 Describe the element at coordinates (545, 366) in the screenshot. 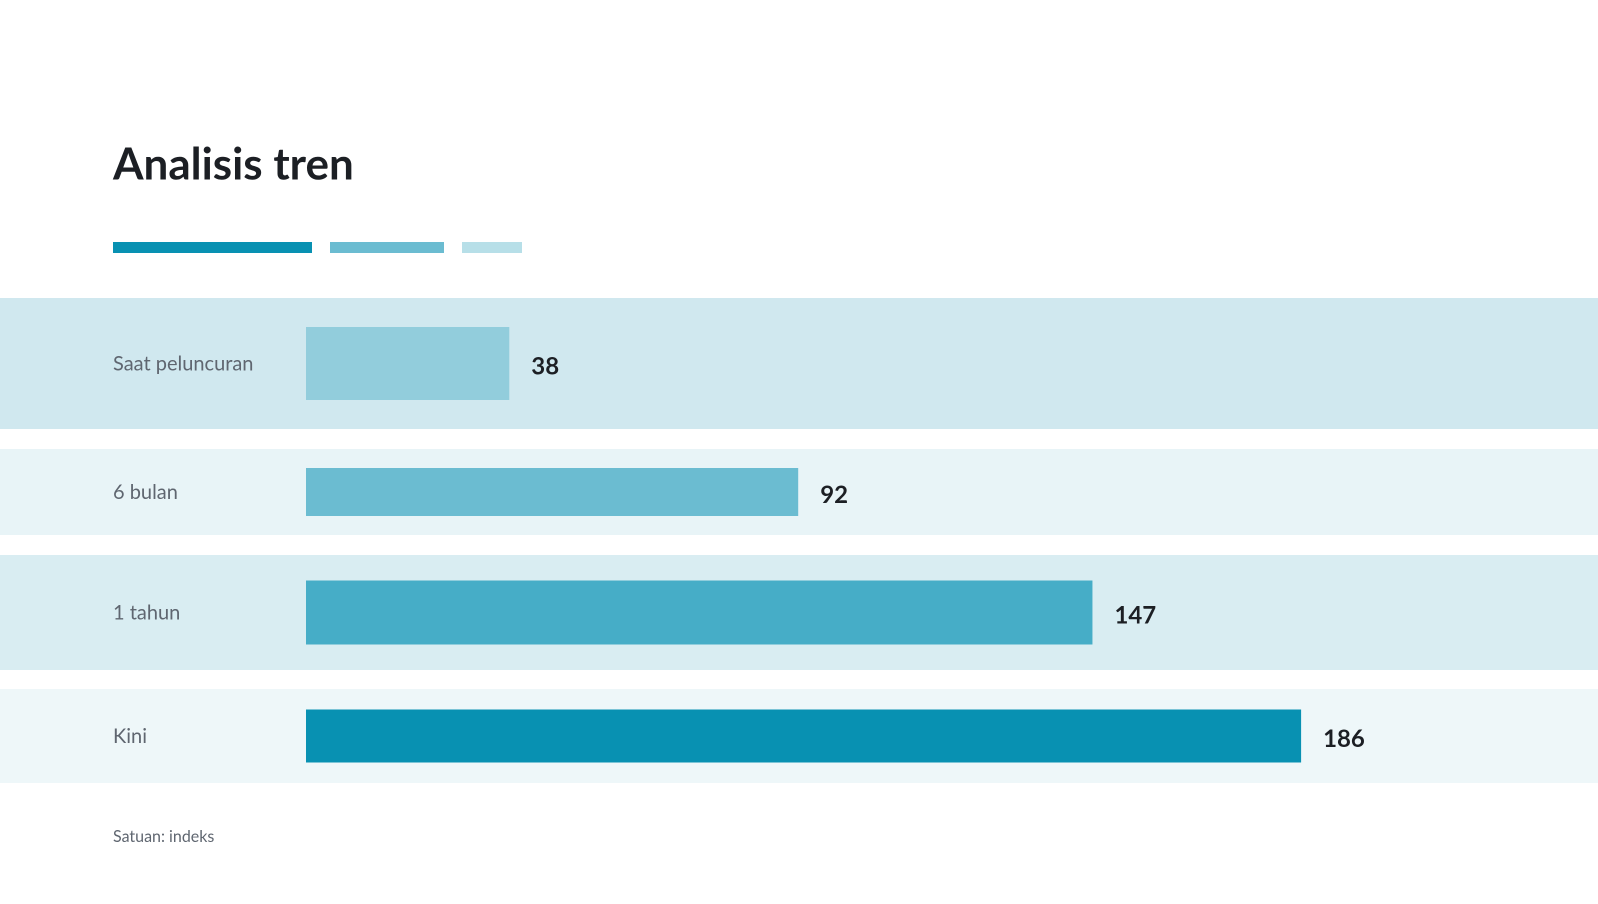

I see `value-label: 38` at that location.